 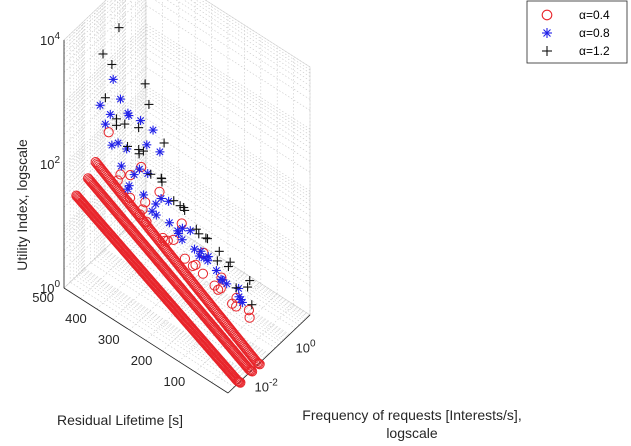 I want to click on y-tick-label: 300, so click(x=109, y=339).